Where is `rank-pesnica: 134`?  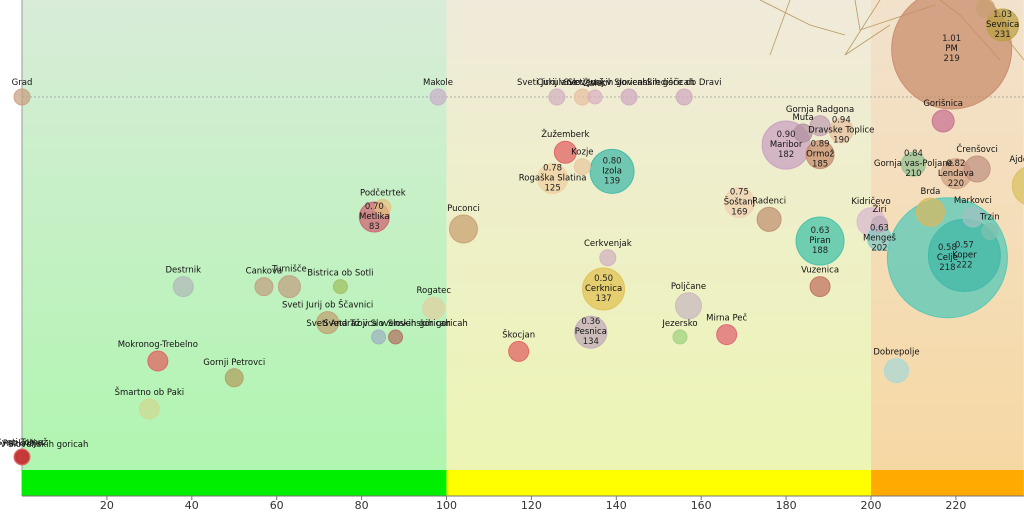 rank-pesnica: 134 is located at coordinates (591, 342).